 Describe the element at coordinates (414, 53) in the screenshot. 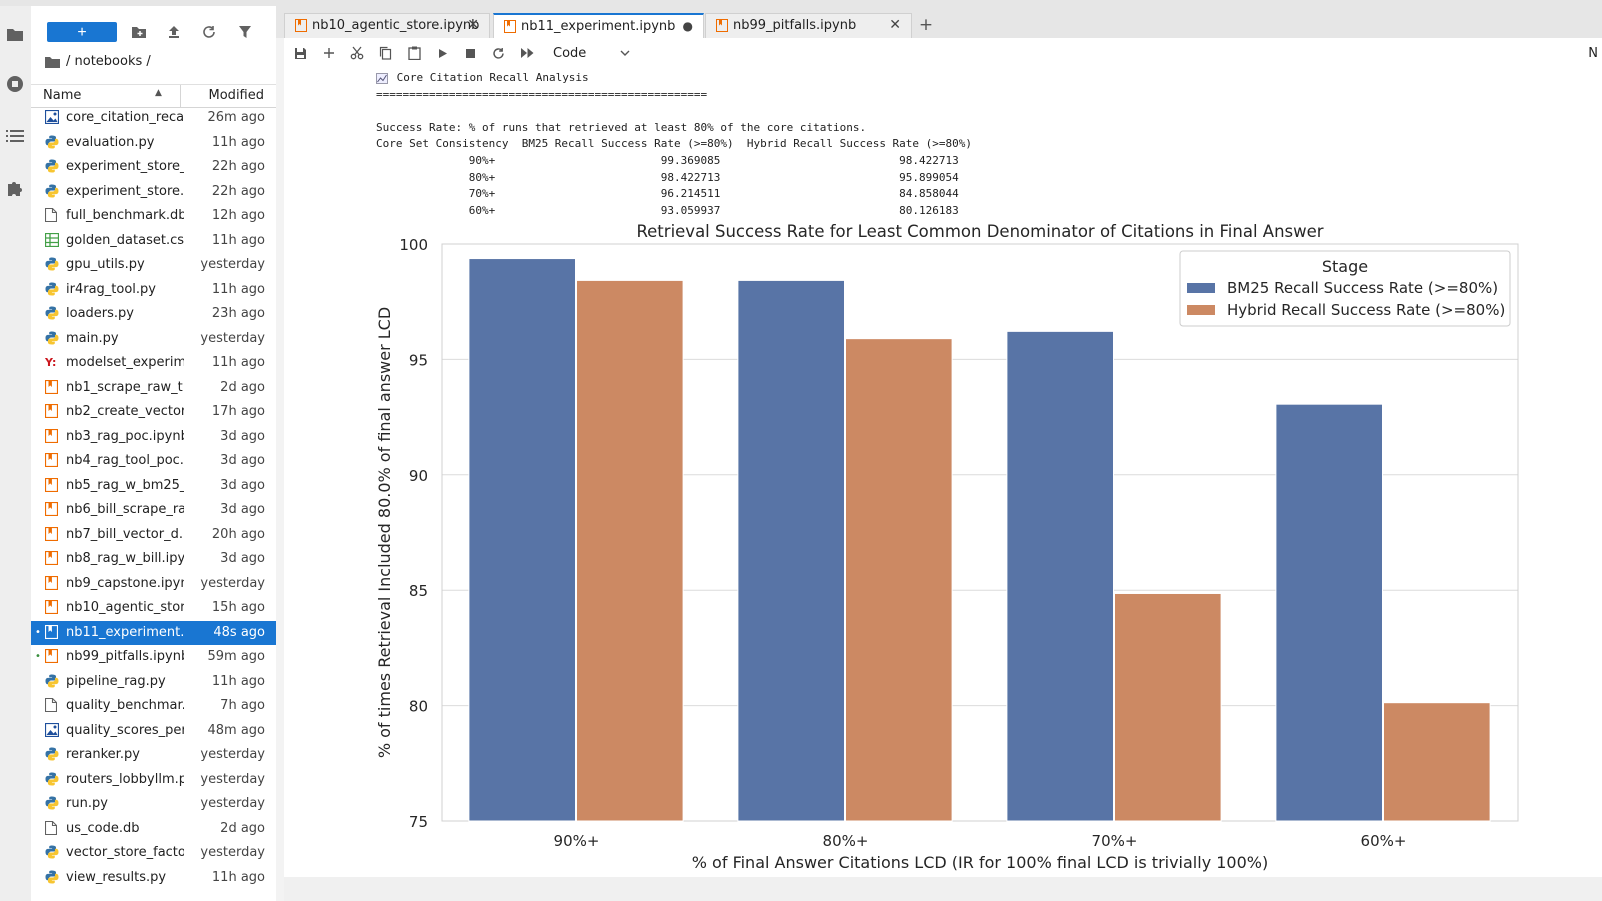

I see `paste-icon` at that location.